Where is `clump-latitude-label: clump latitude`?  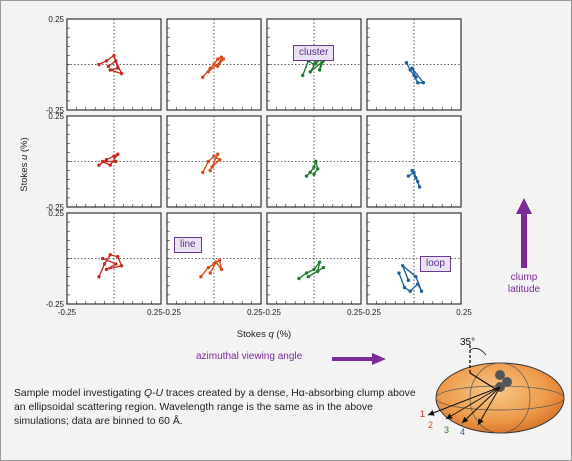 clump-latitude-label: clump latitude is located at coordinates (524, 284).